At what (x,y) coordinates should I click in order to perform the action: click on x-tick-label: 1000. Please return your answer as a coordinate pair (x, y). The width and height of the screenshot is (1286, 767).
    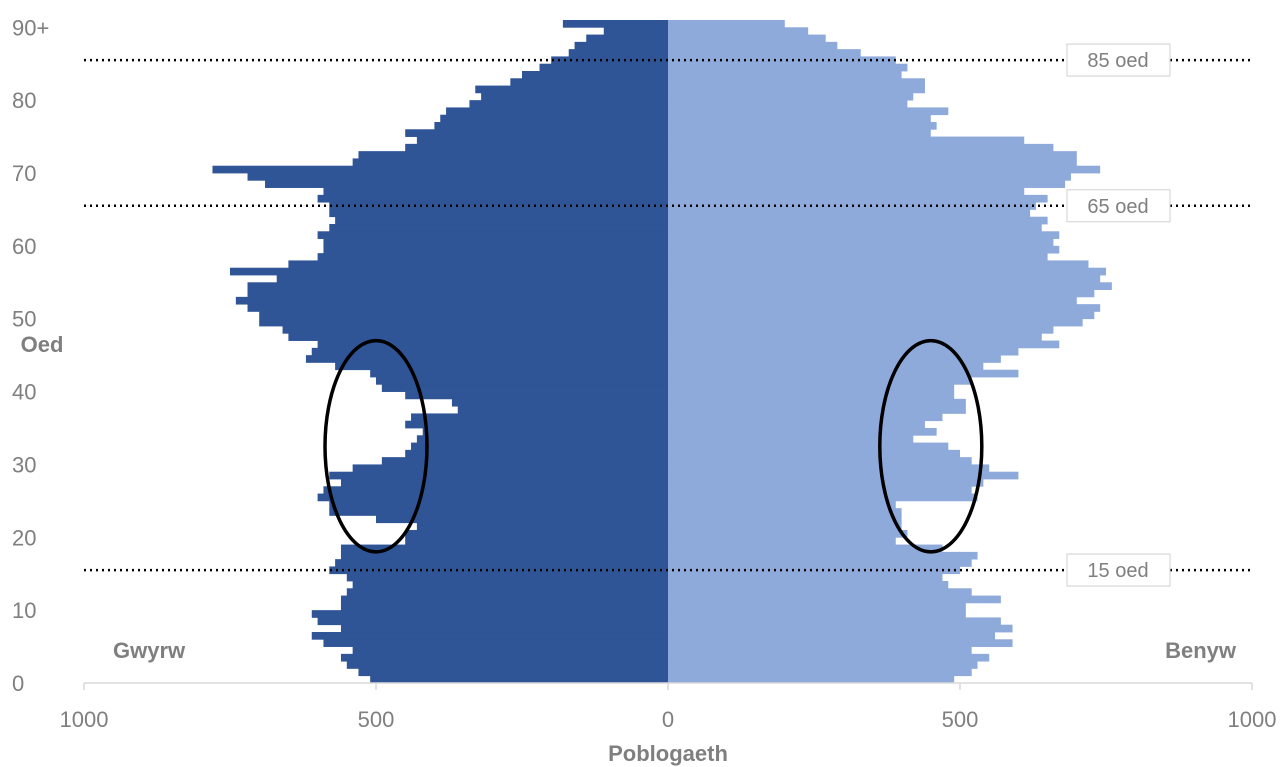
    Looking at the image, I should click on (84, 719).